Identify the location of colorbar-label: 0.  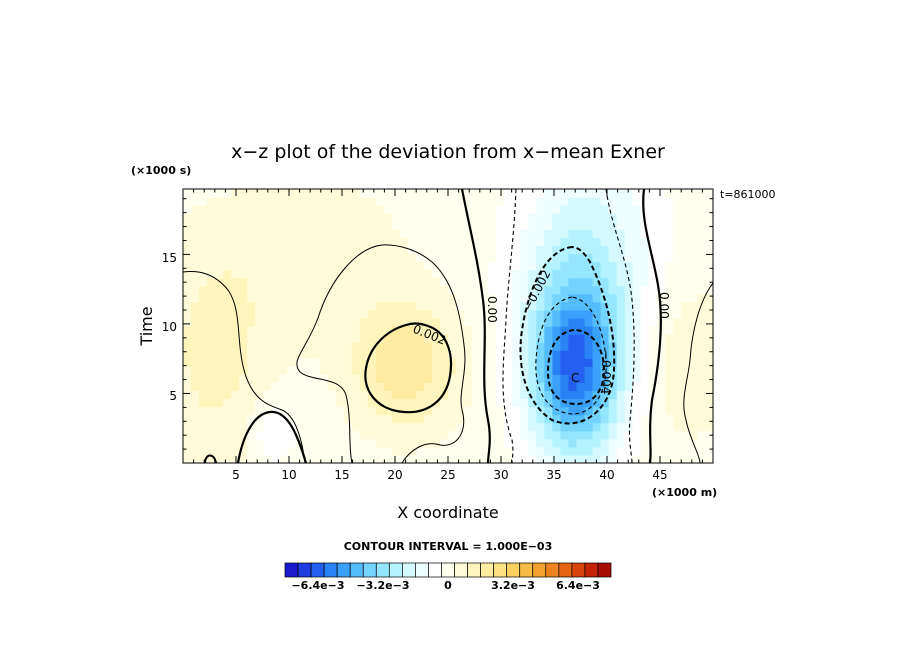
(448, 585).